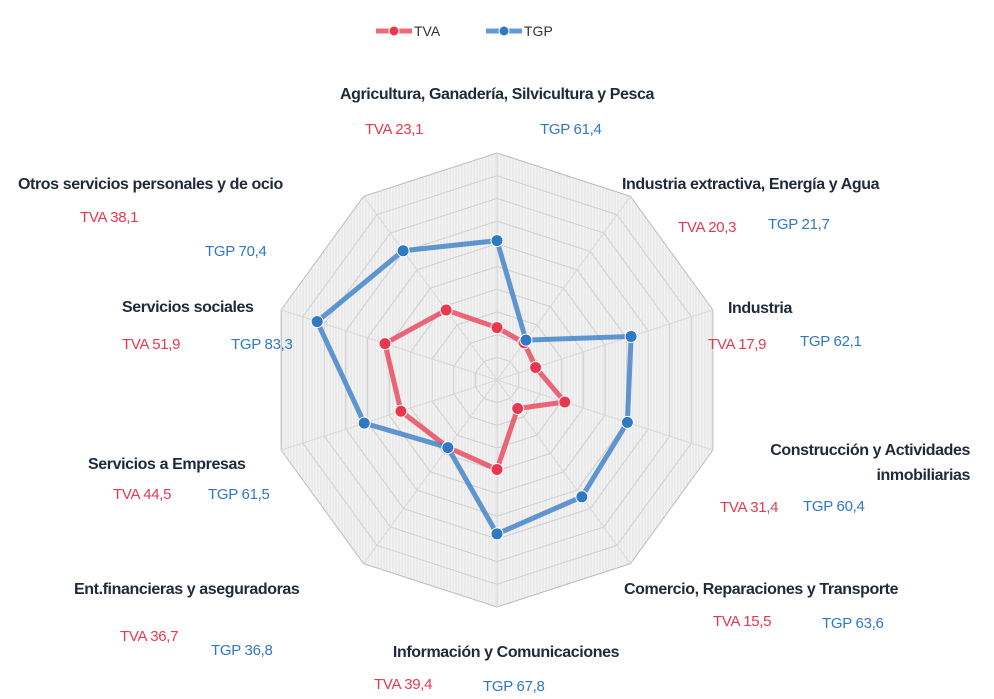 Image resolution: width=994 pixels, height=699 pixels. What do you see at coordinates (187, 589) in the screenshot?
I see `category-label: Ent.financieras y aseguradoras` at bounding box center [187, 589].